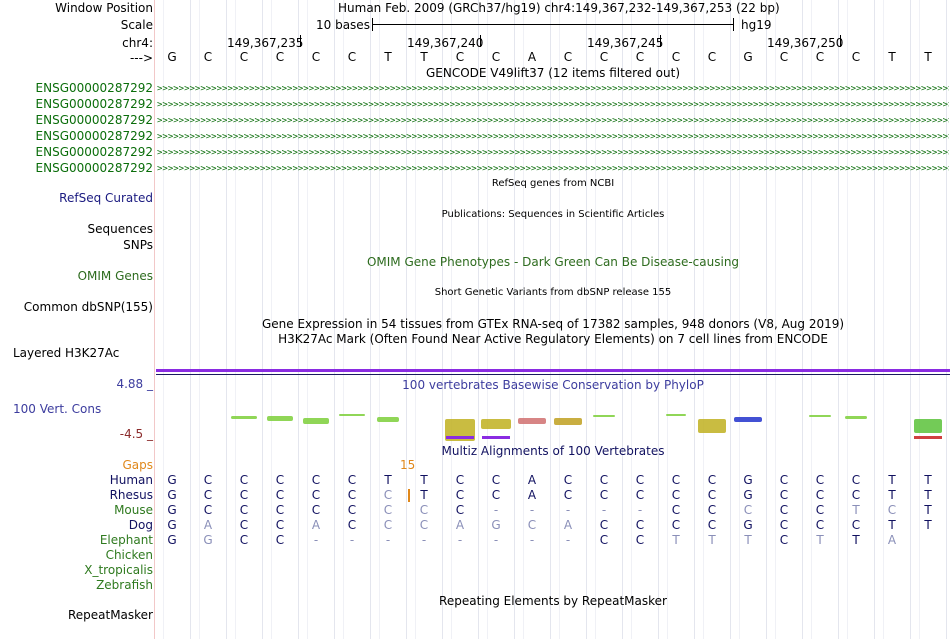  I want to click on gaps-label: Gaps, so click(137, 465).